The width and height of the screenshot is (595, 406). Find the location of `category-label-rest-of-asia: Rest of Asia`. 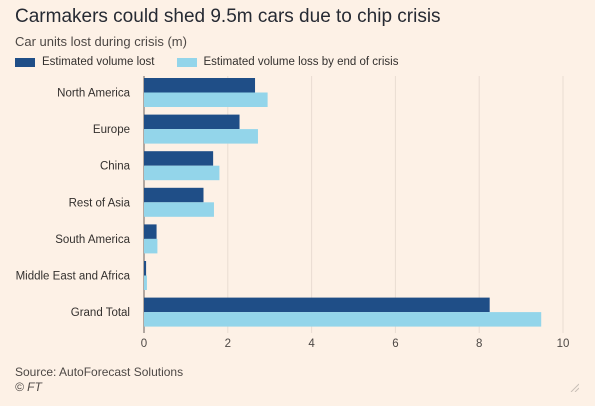

category-label-rest-of-asia: Rest of Asia is located at coordinates (100, 203).